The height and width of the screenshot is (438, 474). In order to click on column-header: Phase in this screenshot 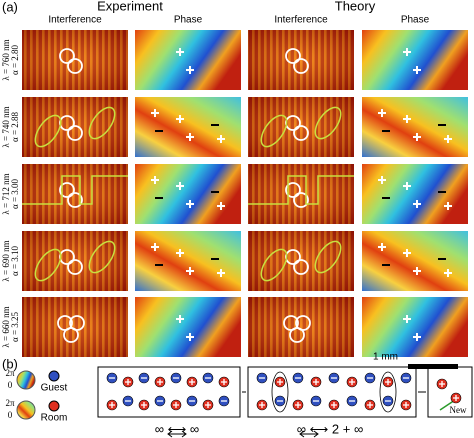, I will do `click(415, 20)`.